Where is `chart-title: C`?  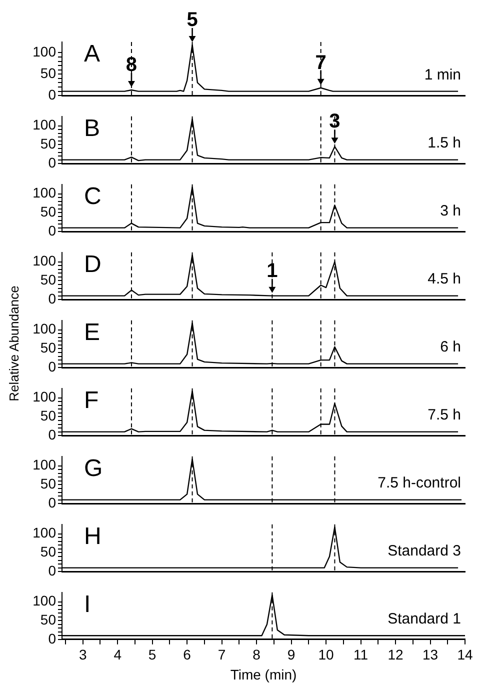 chart-title: C is located at coordinates (93, 196).